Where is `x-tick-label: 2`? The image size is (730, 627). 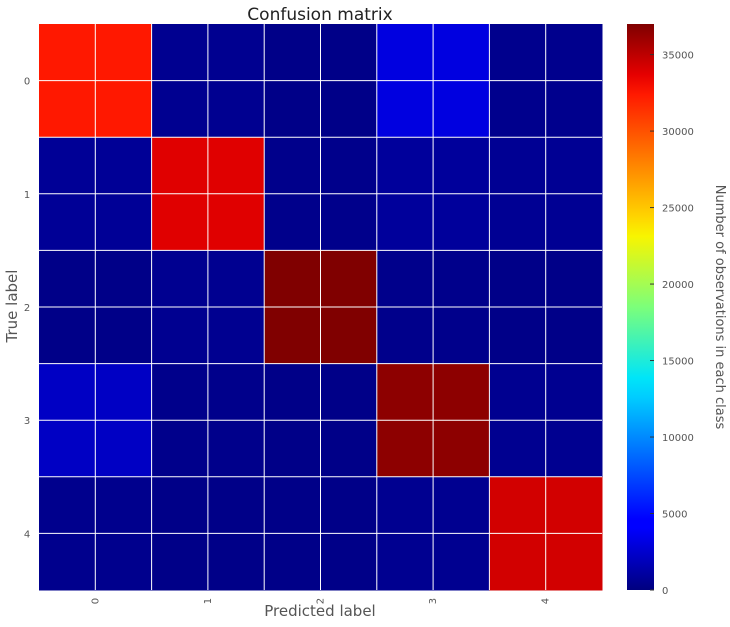 x-tick-label: 2 is located at coordinates (321, 601).